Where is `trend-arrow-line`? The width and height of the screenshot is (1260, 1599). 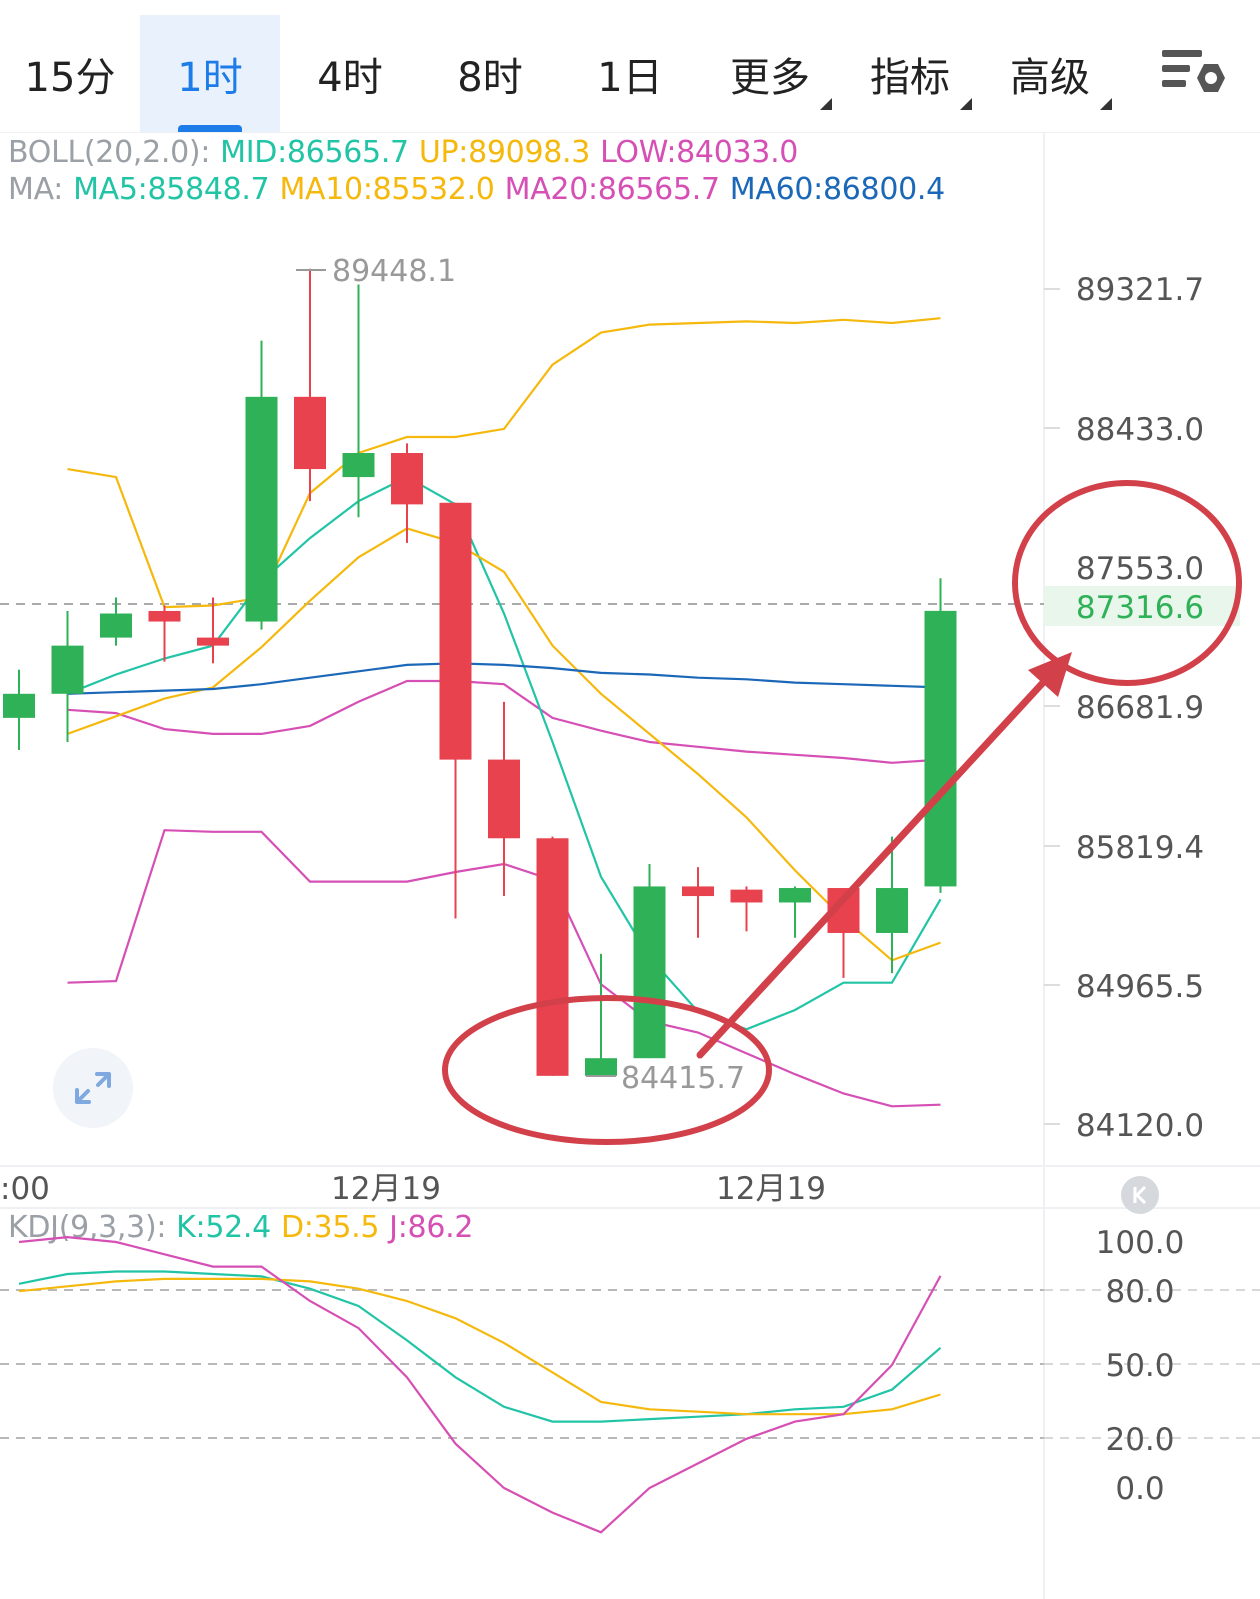
trend-arrow-line is located at coordinates (875, 865).